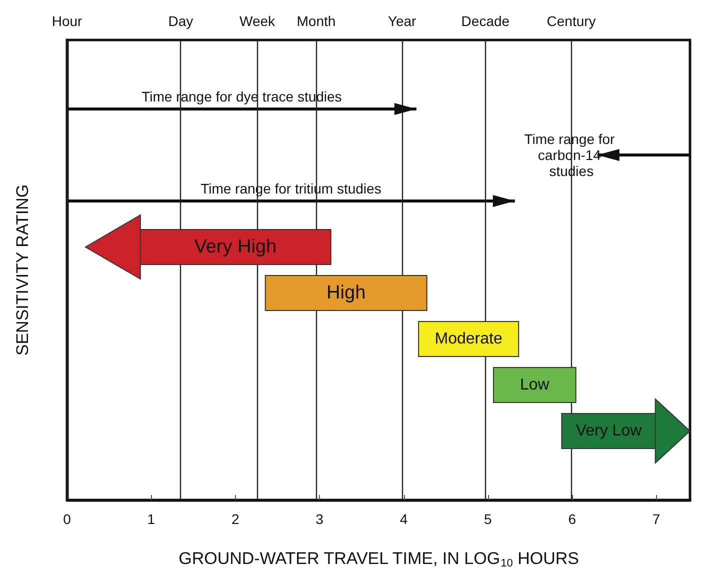 The image size is (702, 576). What do you see at coordinates (346, 293) in the screenshot?
I see `data-label: High` at bounding box center [346, 293].